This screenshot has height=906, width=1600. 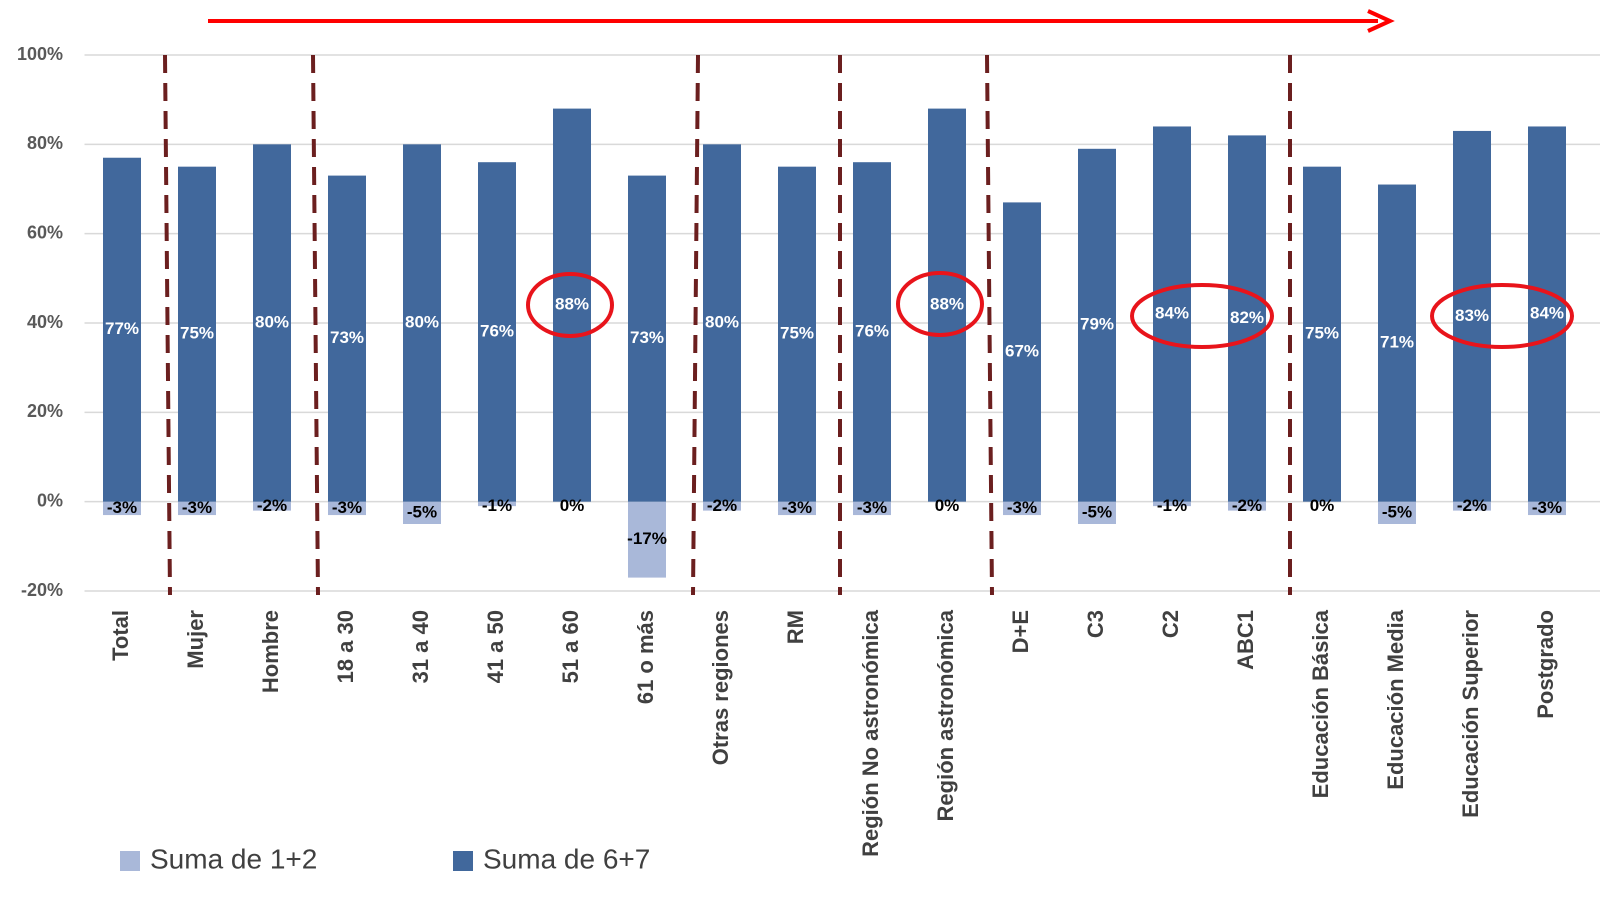 What do you see at coordinates (495, 646) in the screenshot?
I see `x-tick-label: 41 a 50` at bounding box center [495, 646].